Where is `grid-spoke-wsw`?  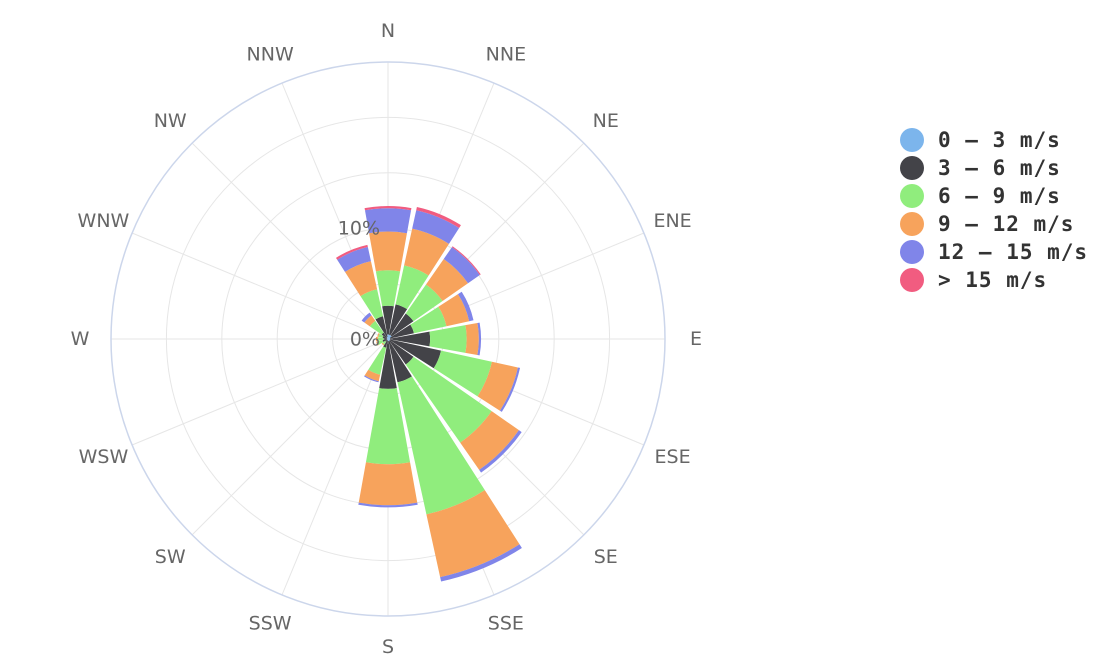
grid-spoke-wsw is located at coordinates (260, 392).